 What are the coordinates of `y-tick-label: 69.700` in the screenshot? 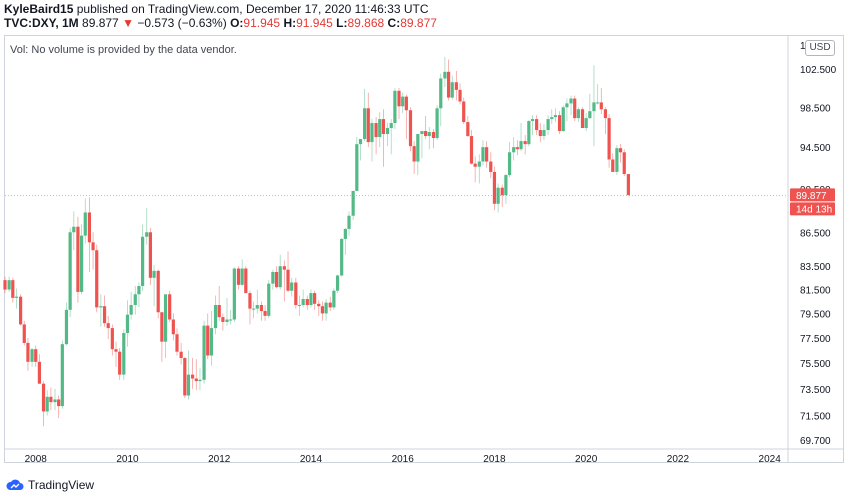 It's located at (815, 441).